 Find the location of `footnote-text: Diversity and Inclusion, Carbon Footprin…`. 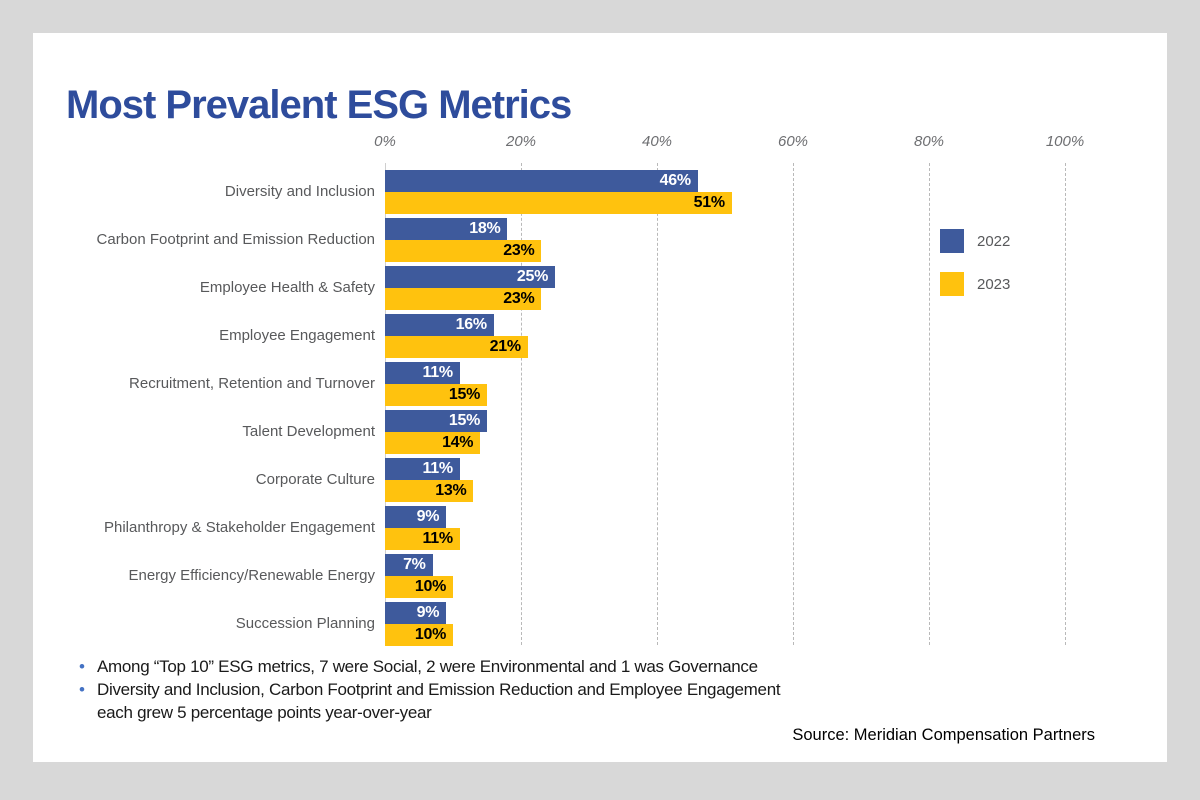

footnote-text: Diversity and Inclusion, Carbon Footprin… is located at coordinates (439, 701).